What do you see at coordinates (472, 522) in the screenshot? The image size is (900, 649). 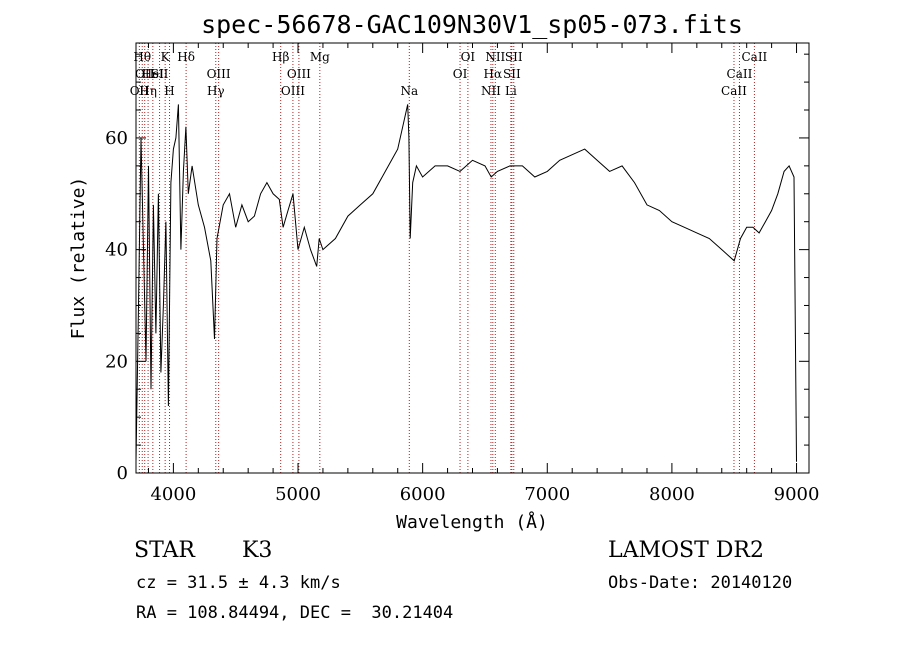 I see `x-axis-label: Wavelength (Å)` at bounding box center [472, 522].